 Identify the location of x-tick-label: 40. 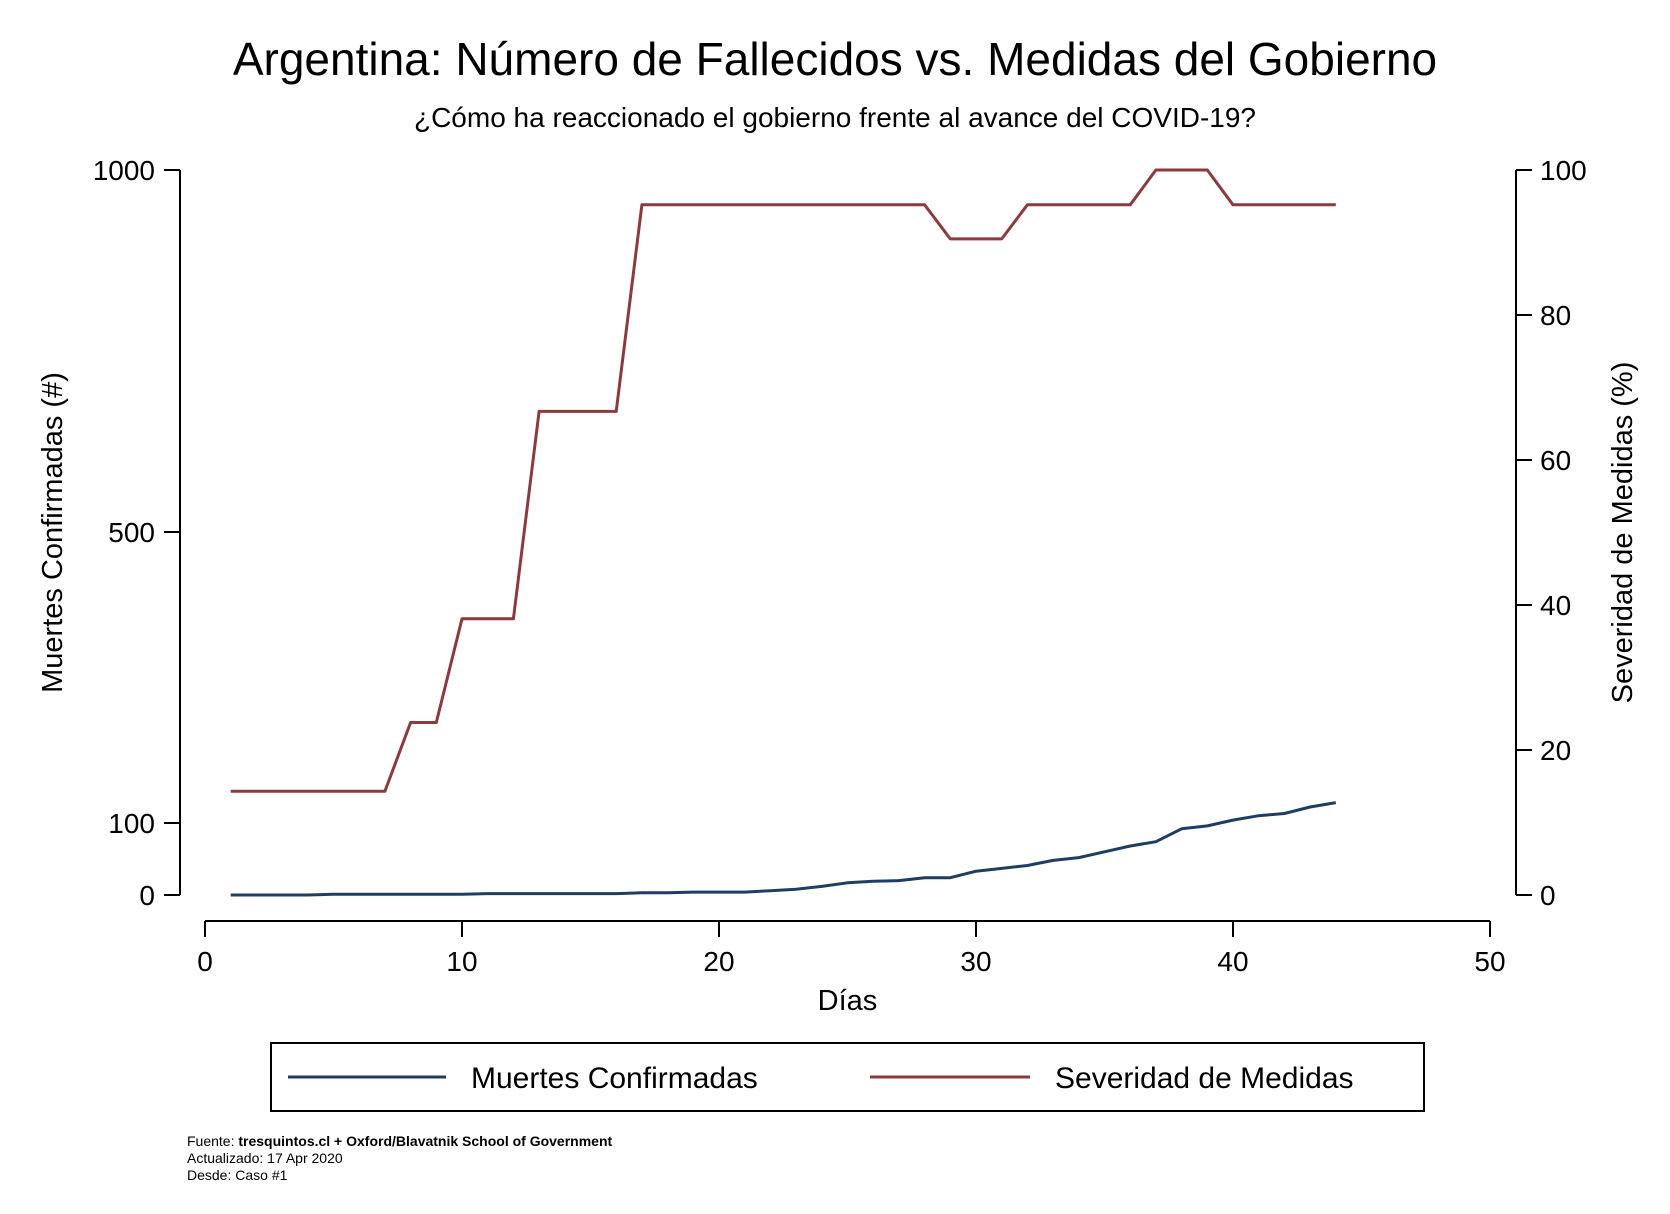
(1232, 961).